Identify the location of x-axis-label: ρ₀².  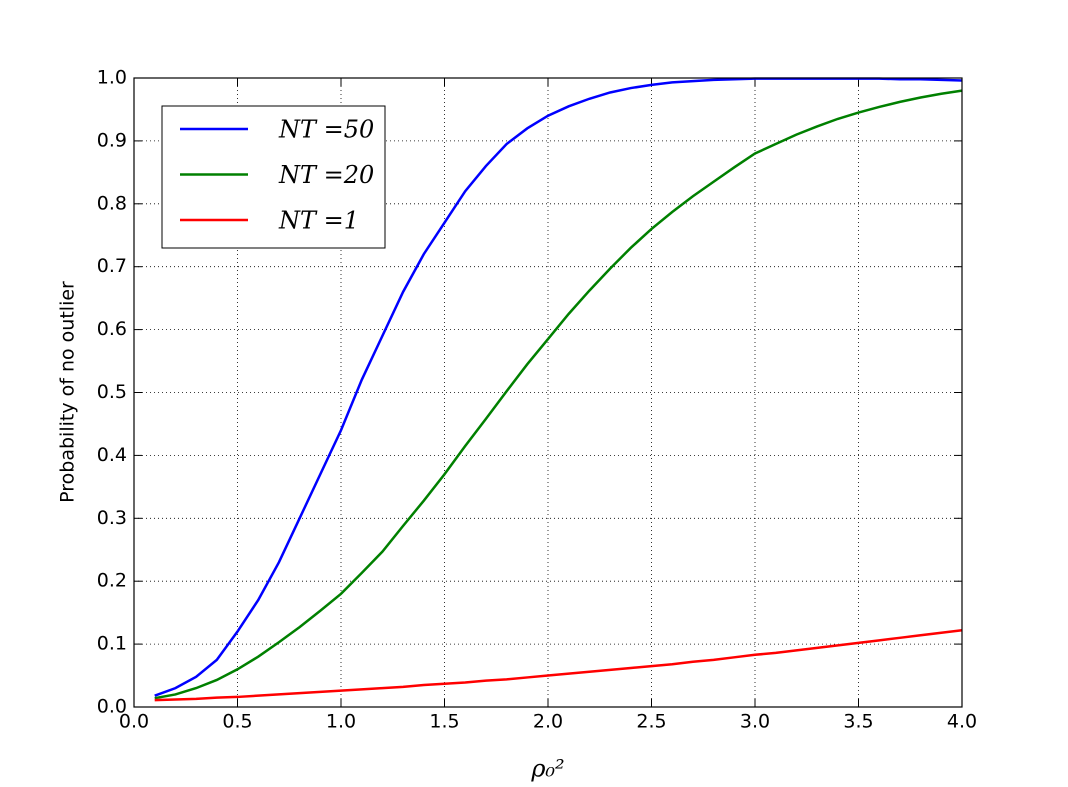
(547, 769).